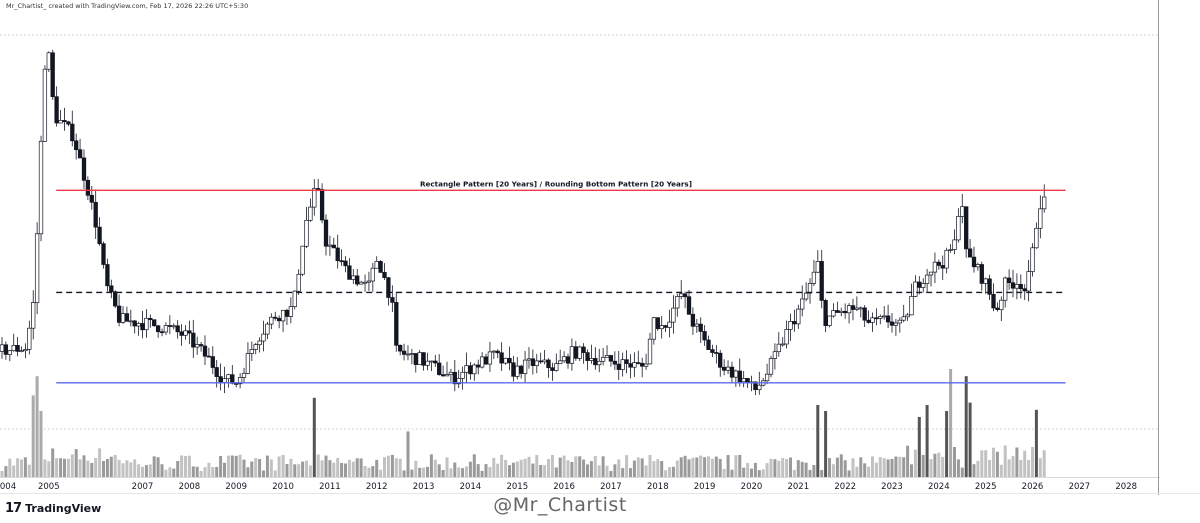  What do you see at coordinates (190, 487) in the screenshot?
I see `x-tick-label: 2008` at bounding box center [190, 487].